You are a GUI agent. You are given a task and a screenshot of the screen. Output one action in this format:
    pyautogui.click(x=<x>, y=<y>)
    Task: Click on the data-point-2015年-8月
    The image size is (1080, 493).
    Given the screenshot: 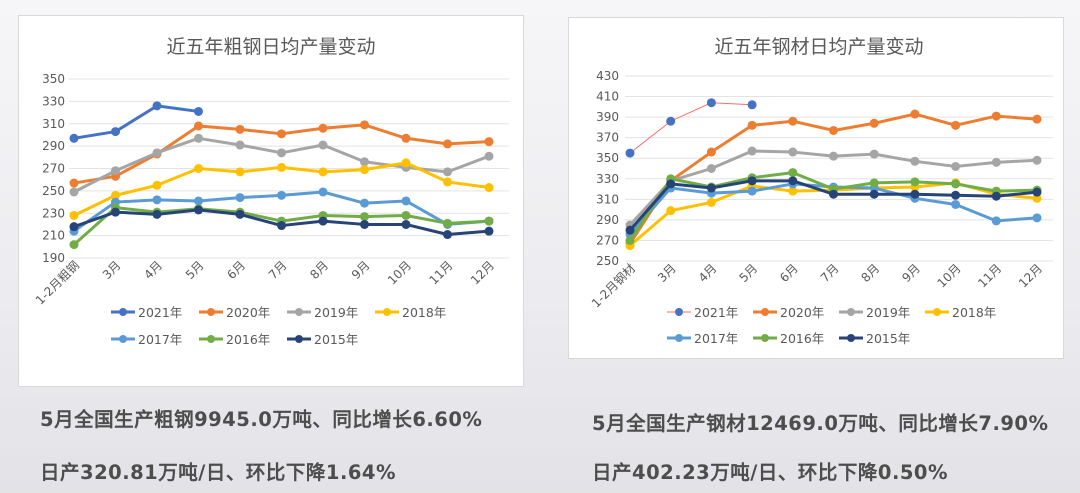 What is the action you would take?
    pyautogui.click(x=874, y=194)
    